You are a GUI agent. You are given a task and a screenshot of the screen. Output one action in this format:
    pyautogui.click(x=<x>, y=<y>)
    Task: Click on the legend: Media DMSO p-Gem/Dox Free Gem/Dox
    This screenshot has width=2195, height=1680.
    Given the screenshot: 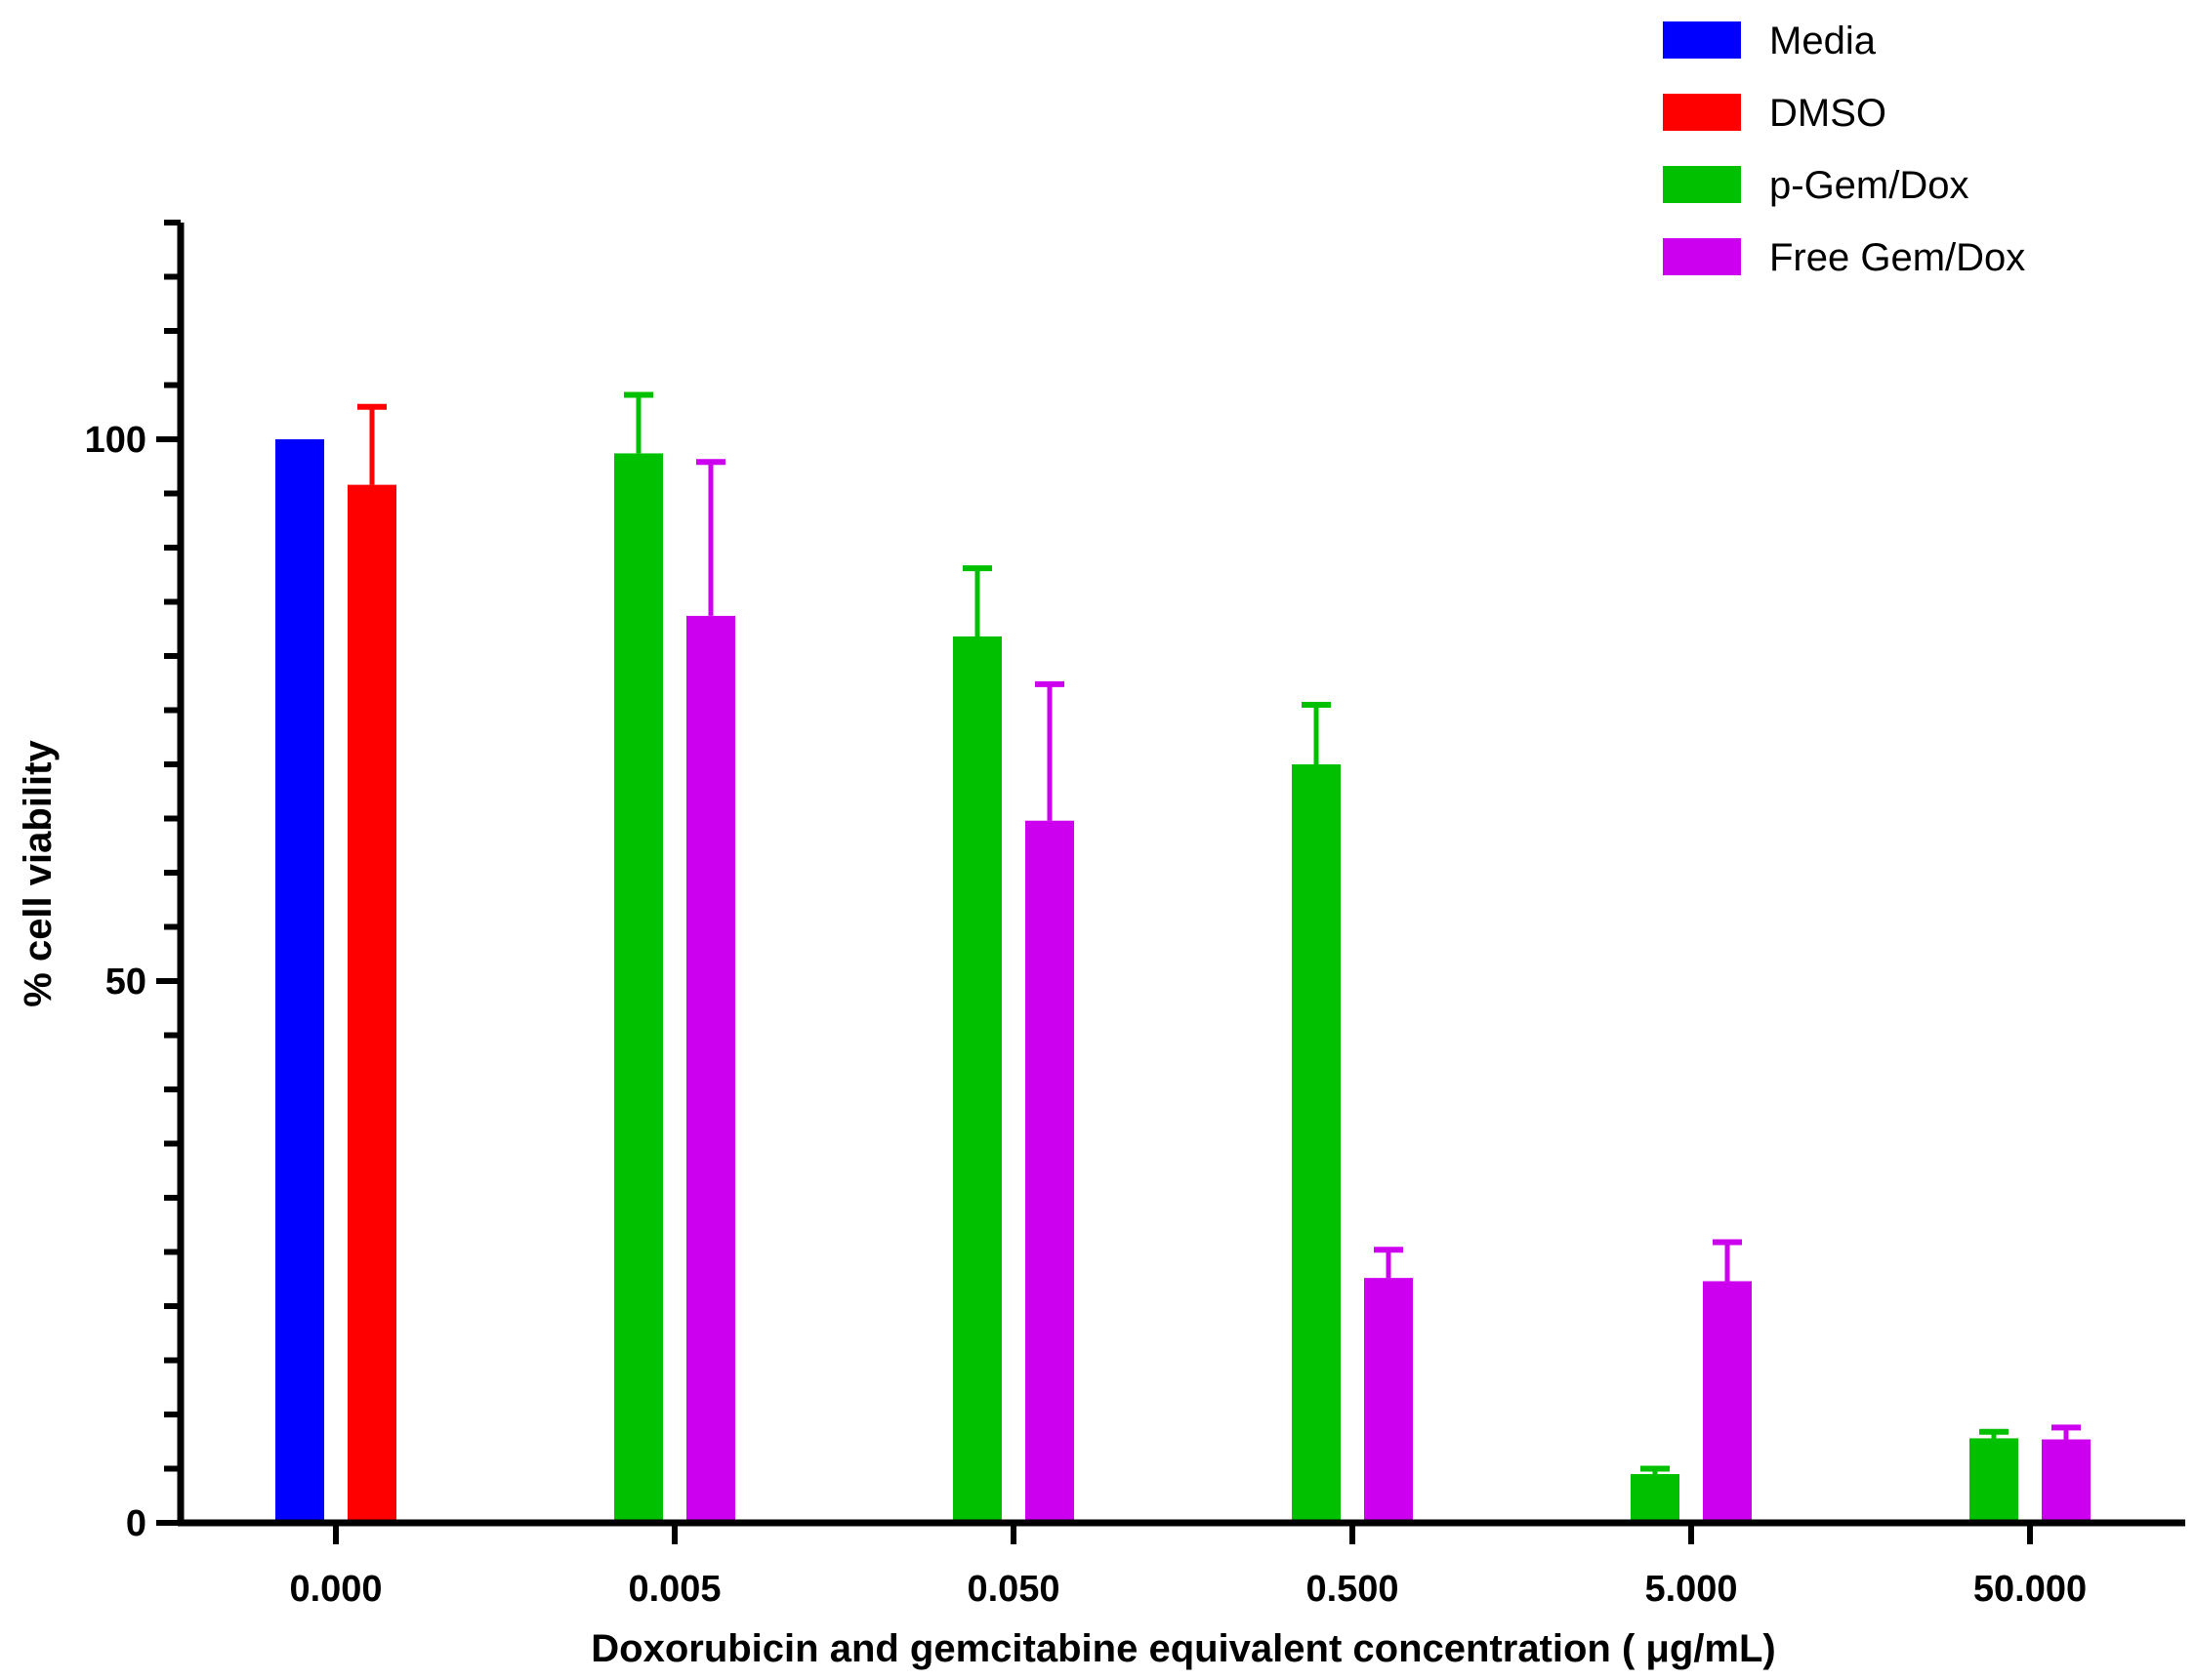 What is the action you would take?
    pyautogui.click(x=1844, y=149)
    